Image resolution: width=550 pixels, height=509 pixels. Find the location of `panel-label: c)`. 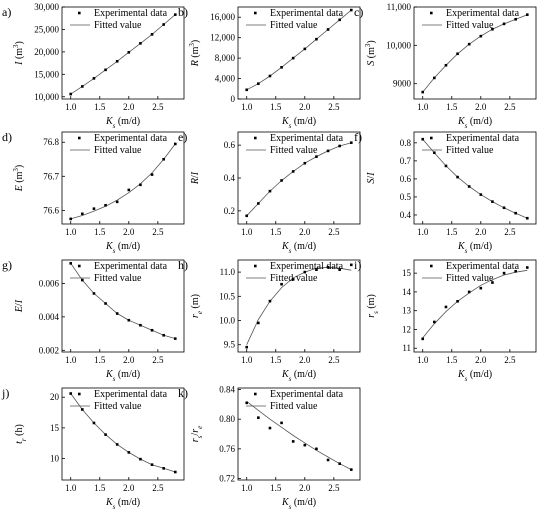

panel-label: c) is located at coordinates (358, 12).